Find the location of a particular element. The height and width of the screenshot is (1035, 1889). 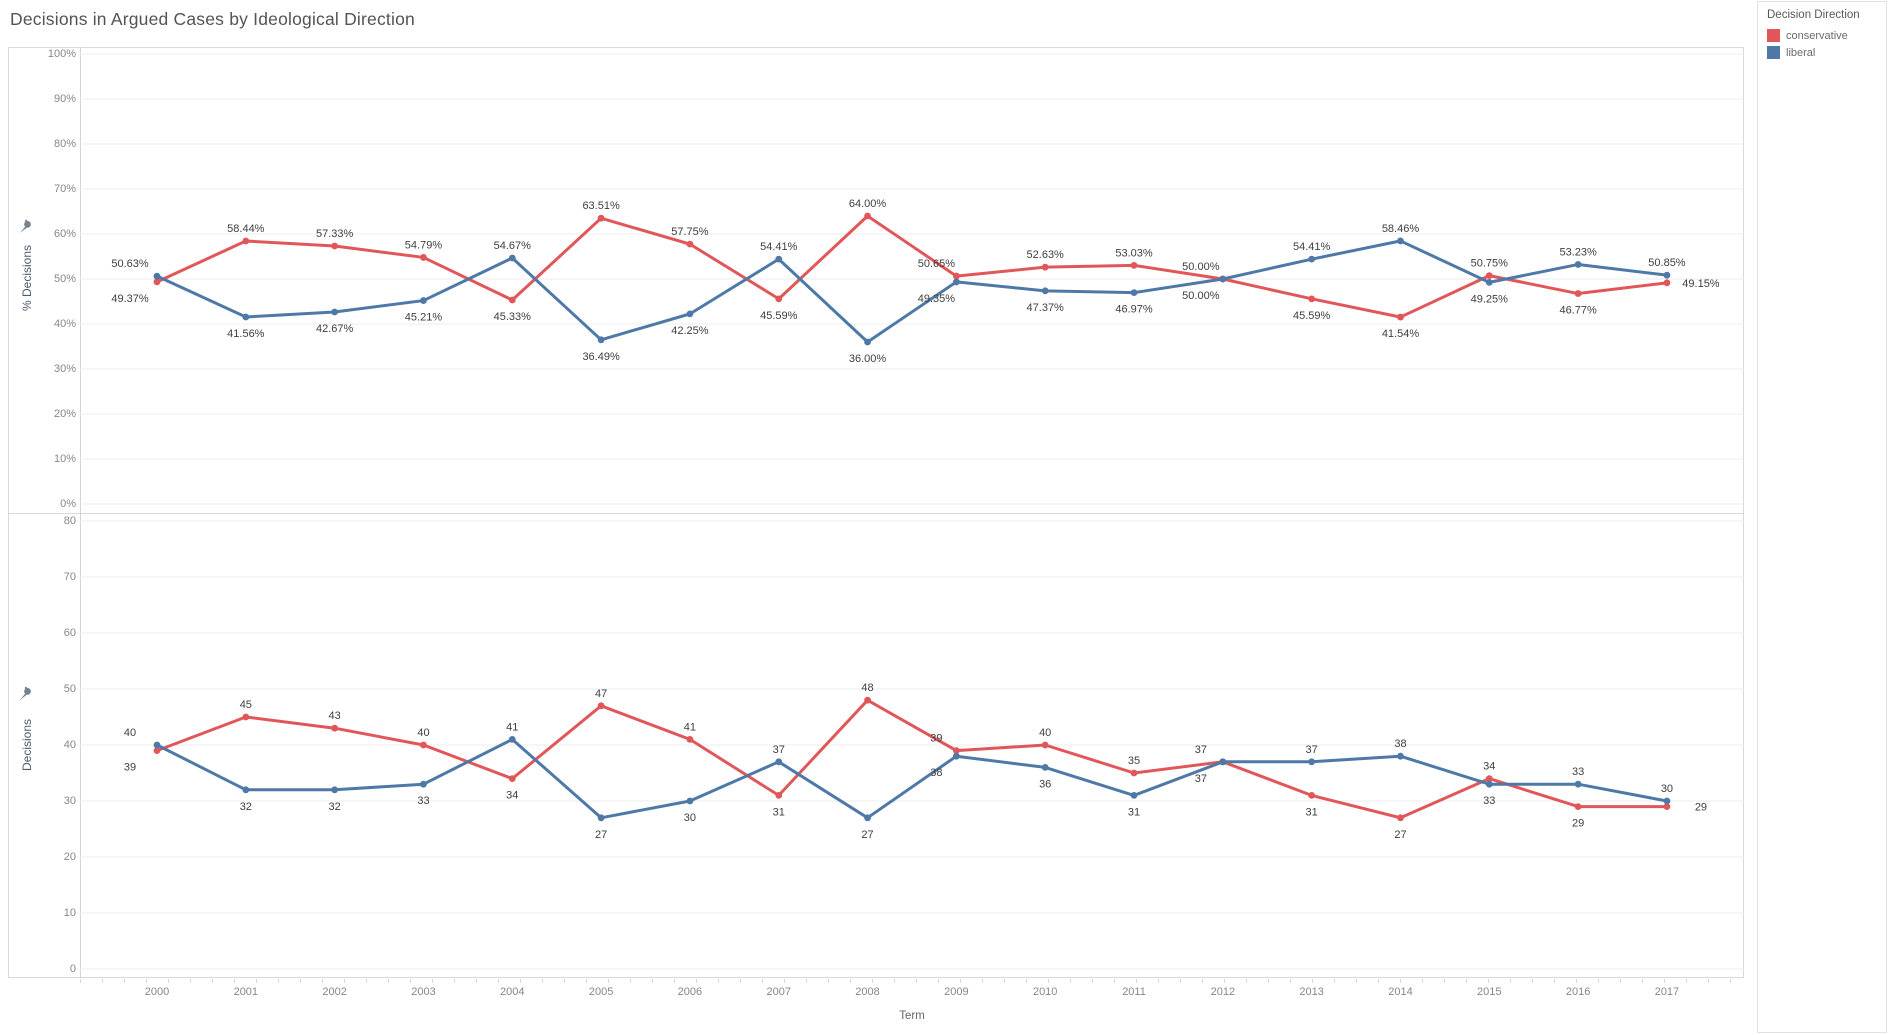

y-tick-label: 30% is located at coordinates (64, 369).